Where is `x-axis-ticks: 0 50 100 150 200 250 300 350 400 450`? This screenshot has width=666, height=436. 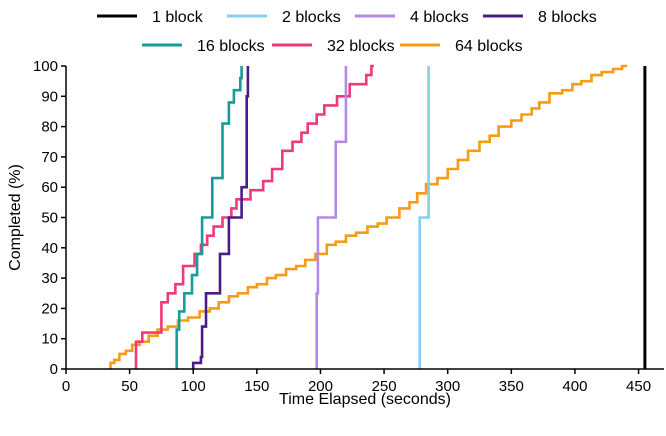
x-axis-ticks: 0 50 100 150 200 250 300 350 400 450 is located at coordinates (356, 382).